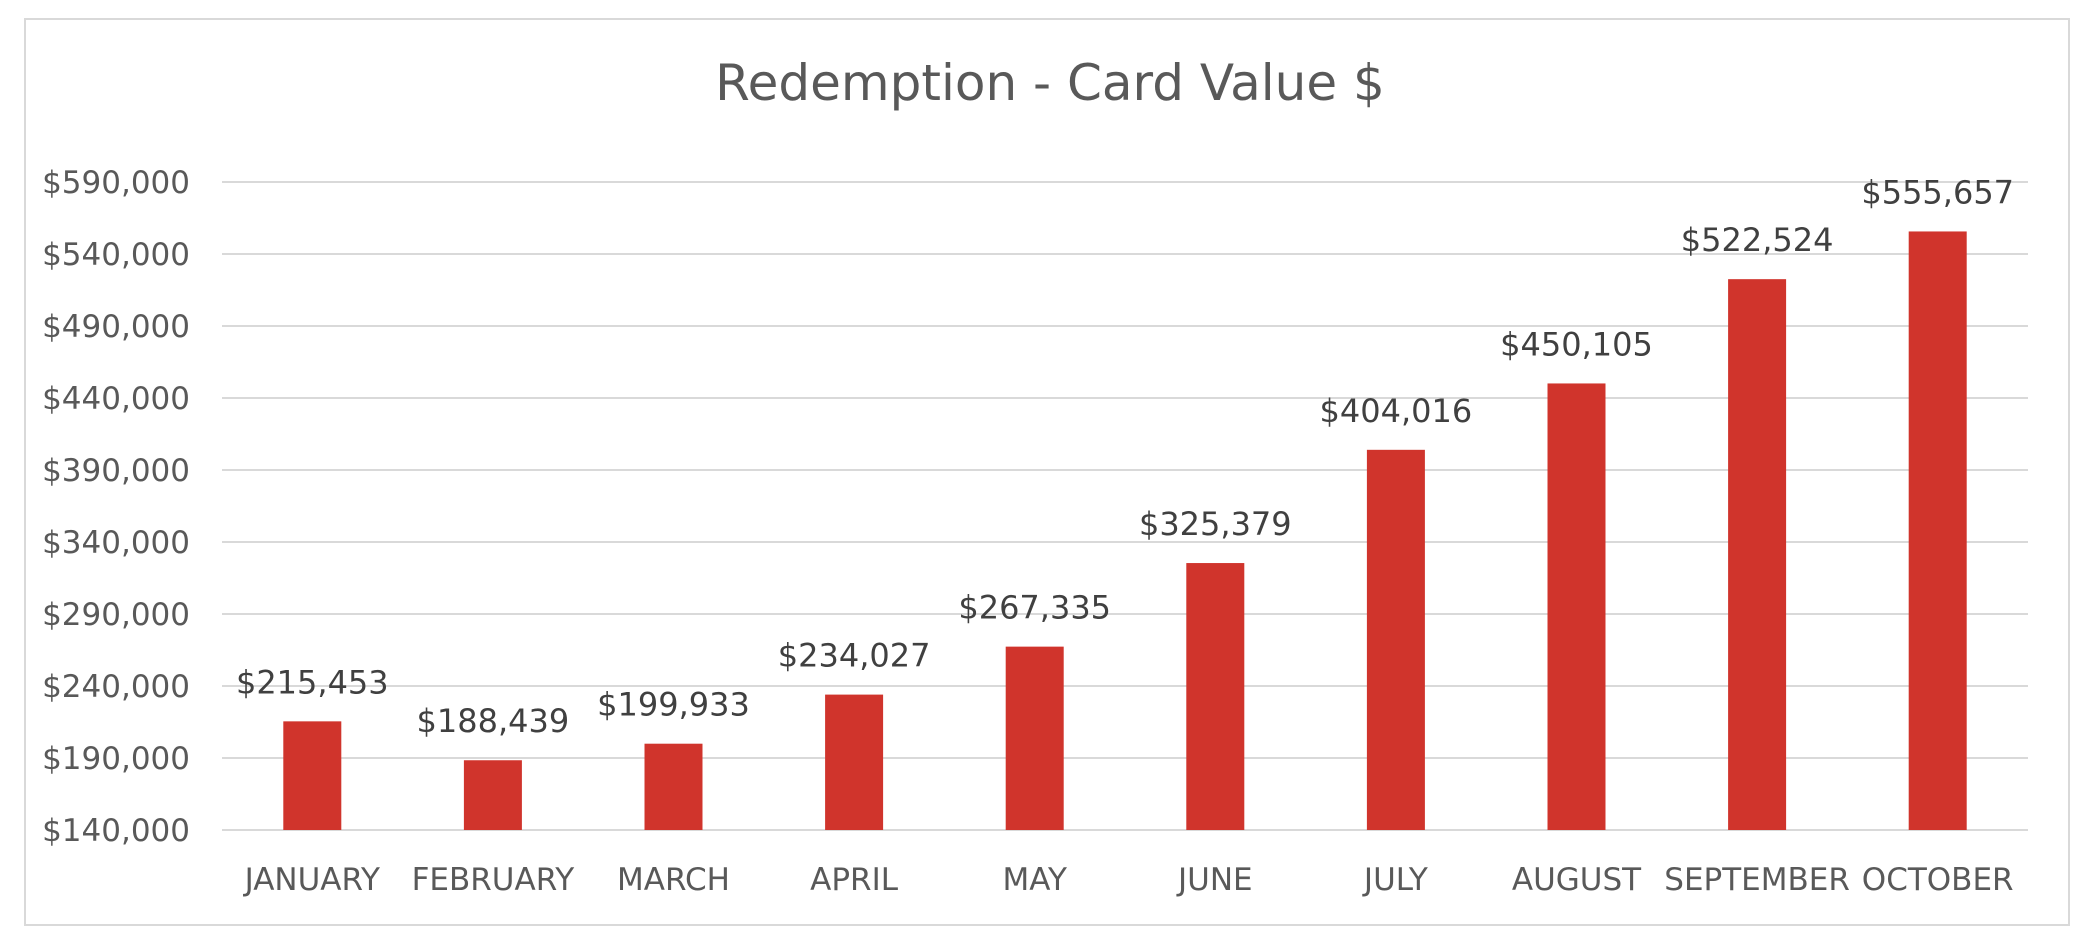 This screenshot has width=2092, height=950. I want to click on x-tick-label: MAY, so click(1034, 880).